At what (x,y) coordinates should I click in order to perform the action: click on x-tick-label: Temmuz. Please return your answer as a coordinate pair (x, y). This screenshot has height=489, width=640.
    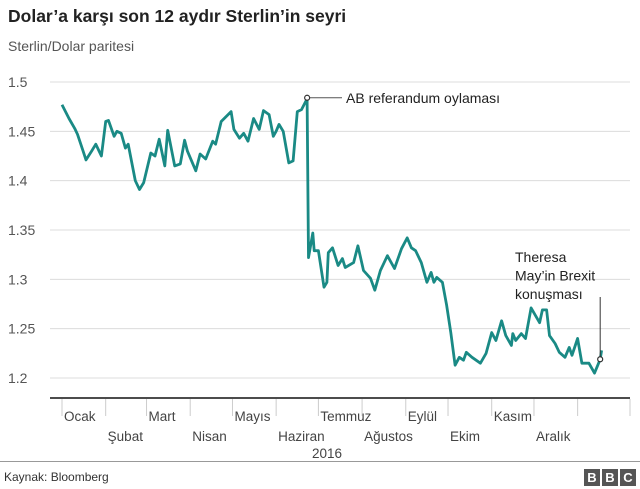
    Looking at the image, I should click on (345, 416).